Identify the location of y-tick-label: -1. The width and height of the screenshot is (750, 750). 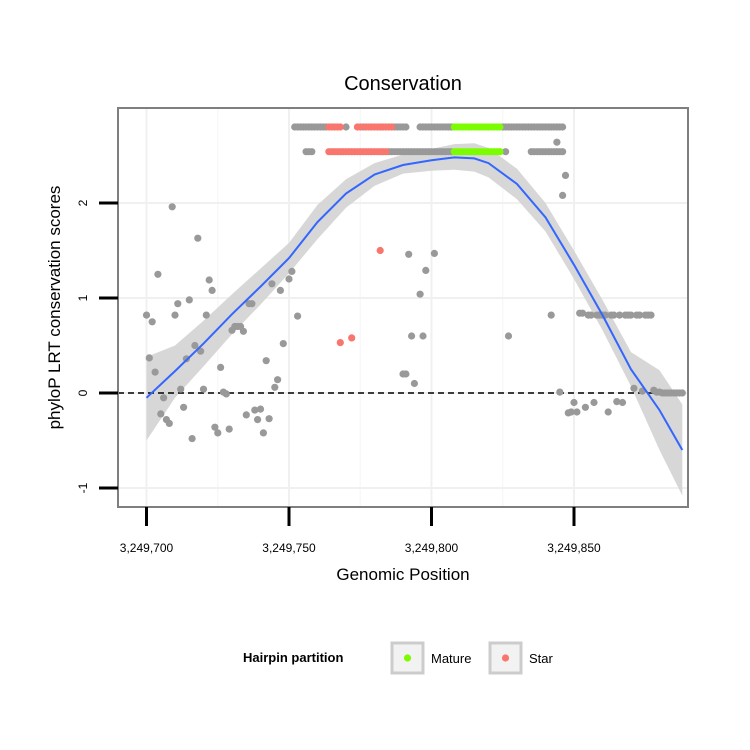
(83, 487).